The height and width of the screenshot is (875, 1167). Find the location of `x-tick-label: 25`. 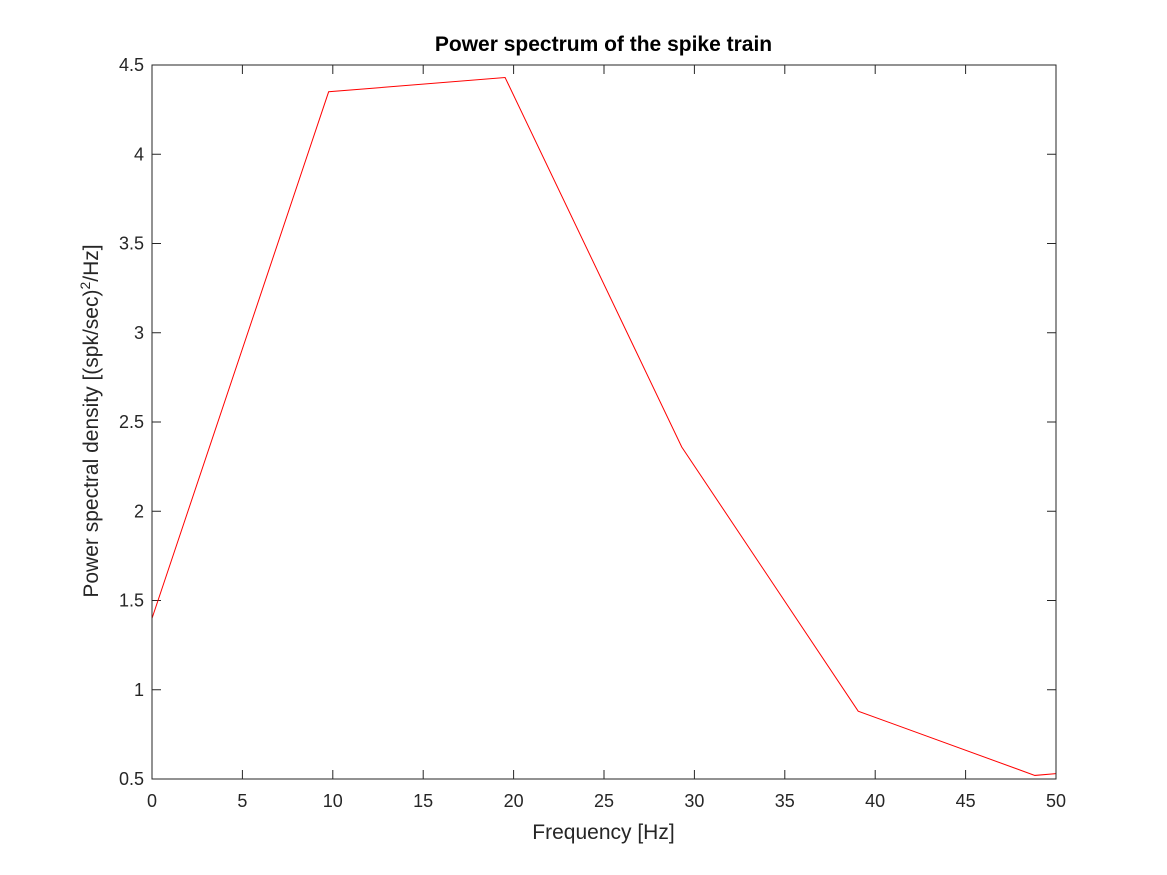

x-tick-label: 25 is located at coordinates (604, 801).